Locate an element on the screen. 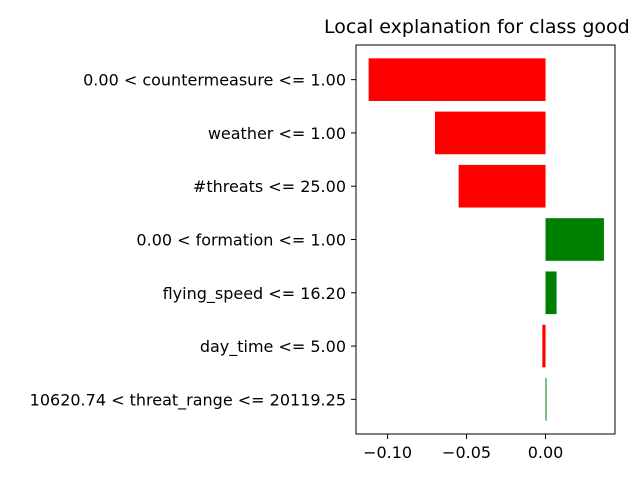  chart-title: Local explanation for class good is located at coordinates (477, 27).